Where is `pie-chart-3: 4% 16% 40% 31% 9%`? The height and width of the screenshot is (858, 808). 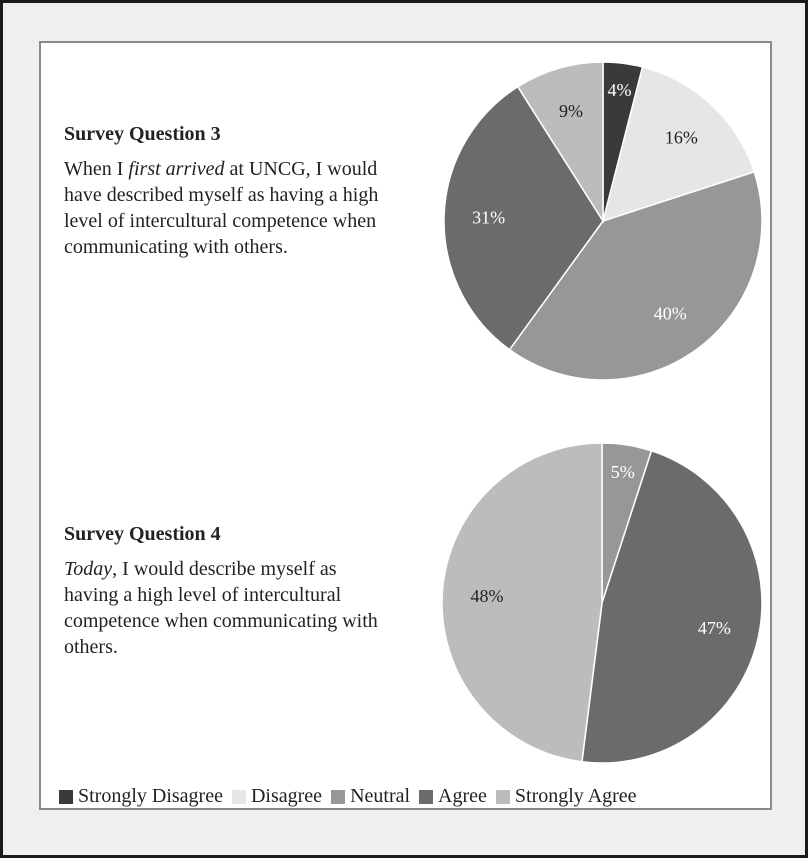 pie-chart-3: 4% 16% 40% 31% 9% is located at coordinates (603, 221).